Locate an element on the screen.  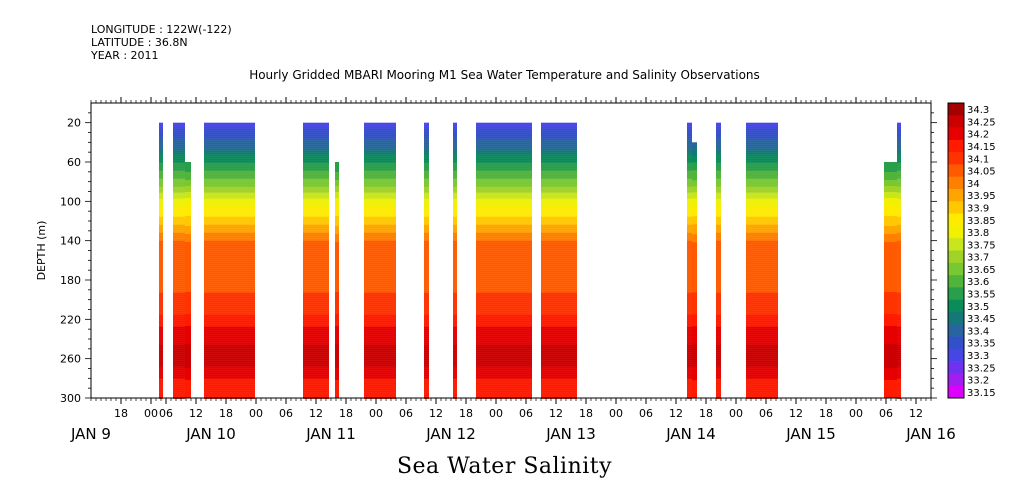
colorbar-label: 33.9 is located at coordinates (978, 209).